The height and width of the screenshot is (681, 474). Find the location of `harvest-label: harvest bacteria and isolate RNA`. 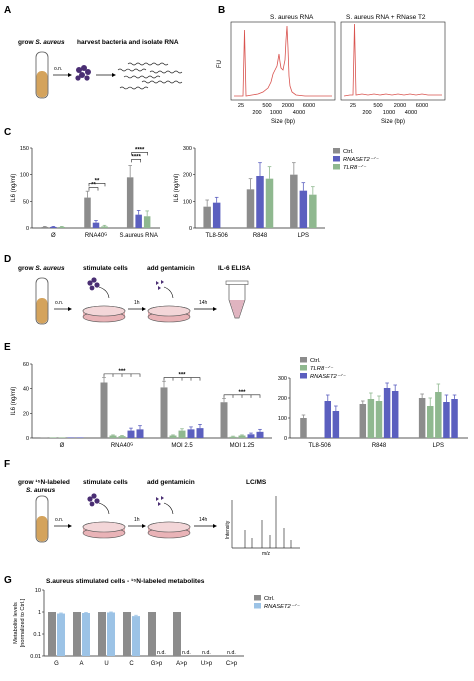

harvest-label: harvest bacteria and isolate RNA is located at coordinates (128, 42).